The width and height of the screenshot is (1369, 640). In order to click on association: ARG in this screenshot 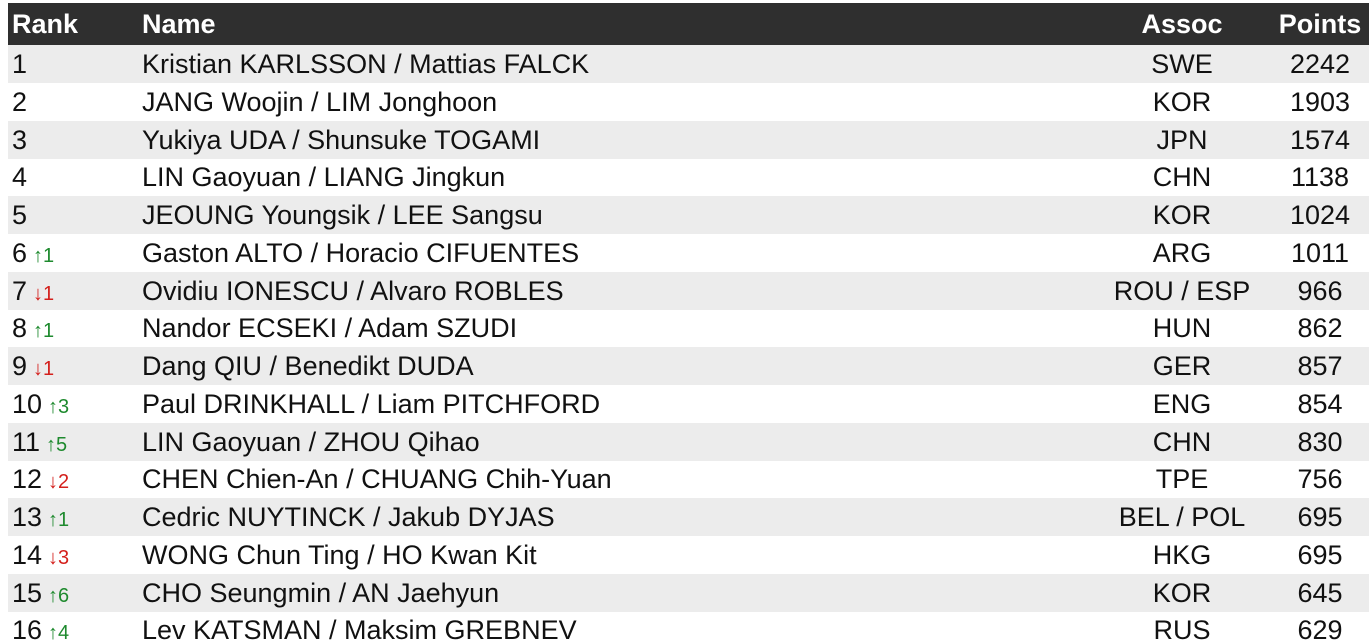, I will do `click(1182, 252)`.